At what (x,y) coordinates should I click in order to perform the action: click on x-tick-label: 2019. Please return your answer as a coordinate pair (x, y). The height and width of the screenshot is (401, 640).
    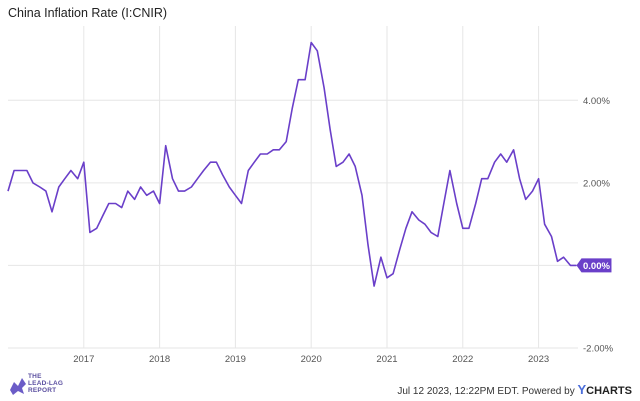
    Looking at the image, I should click on (235, 359).